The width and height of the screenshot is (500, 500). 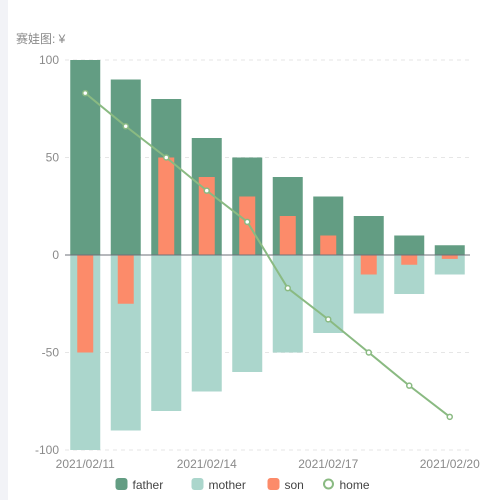 What do you see at coordinates (355, 485) in the screenshot?
I see `legend-label: home` at bounding box center [355, 485].